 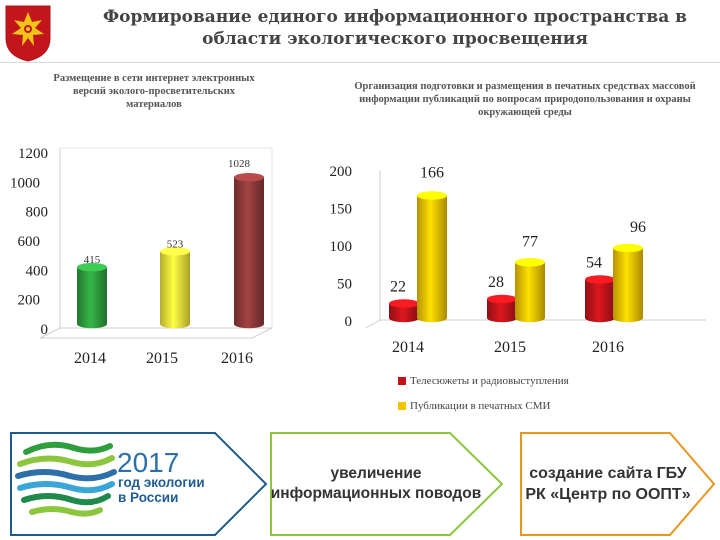 I want to click on chart1-bar-2016, so click(x=249, y=251).